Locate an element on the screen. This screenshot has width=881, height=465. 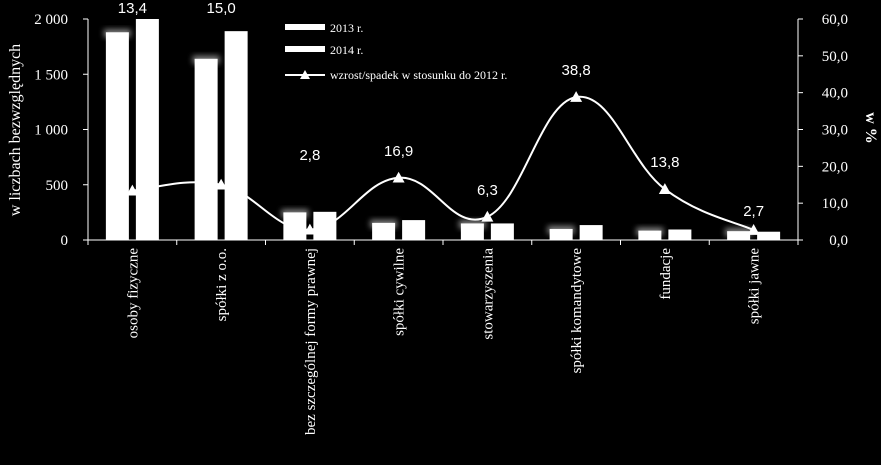
category-label: fundacje is located at coordinates (666, 274).